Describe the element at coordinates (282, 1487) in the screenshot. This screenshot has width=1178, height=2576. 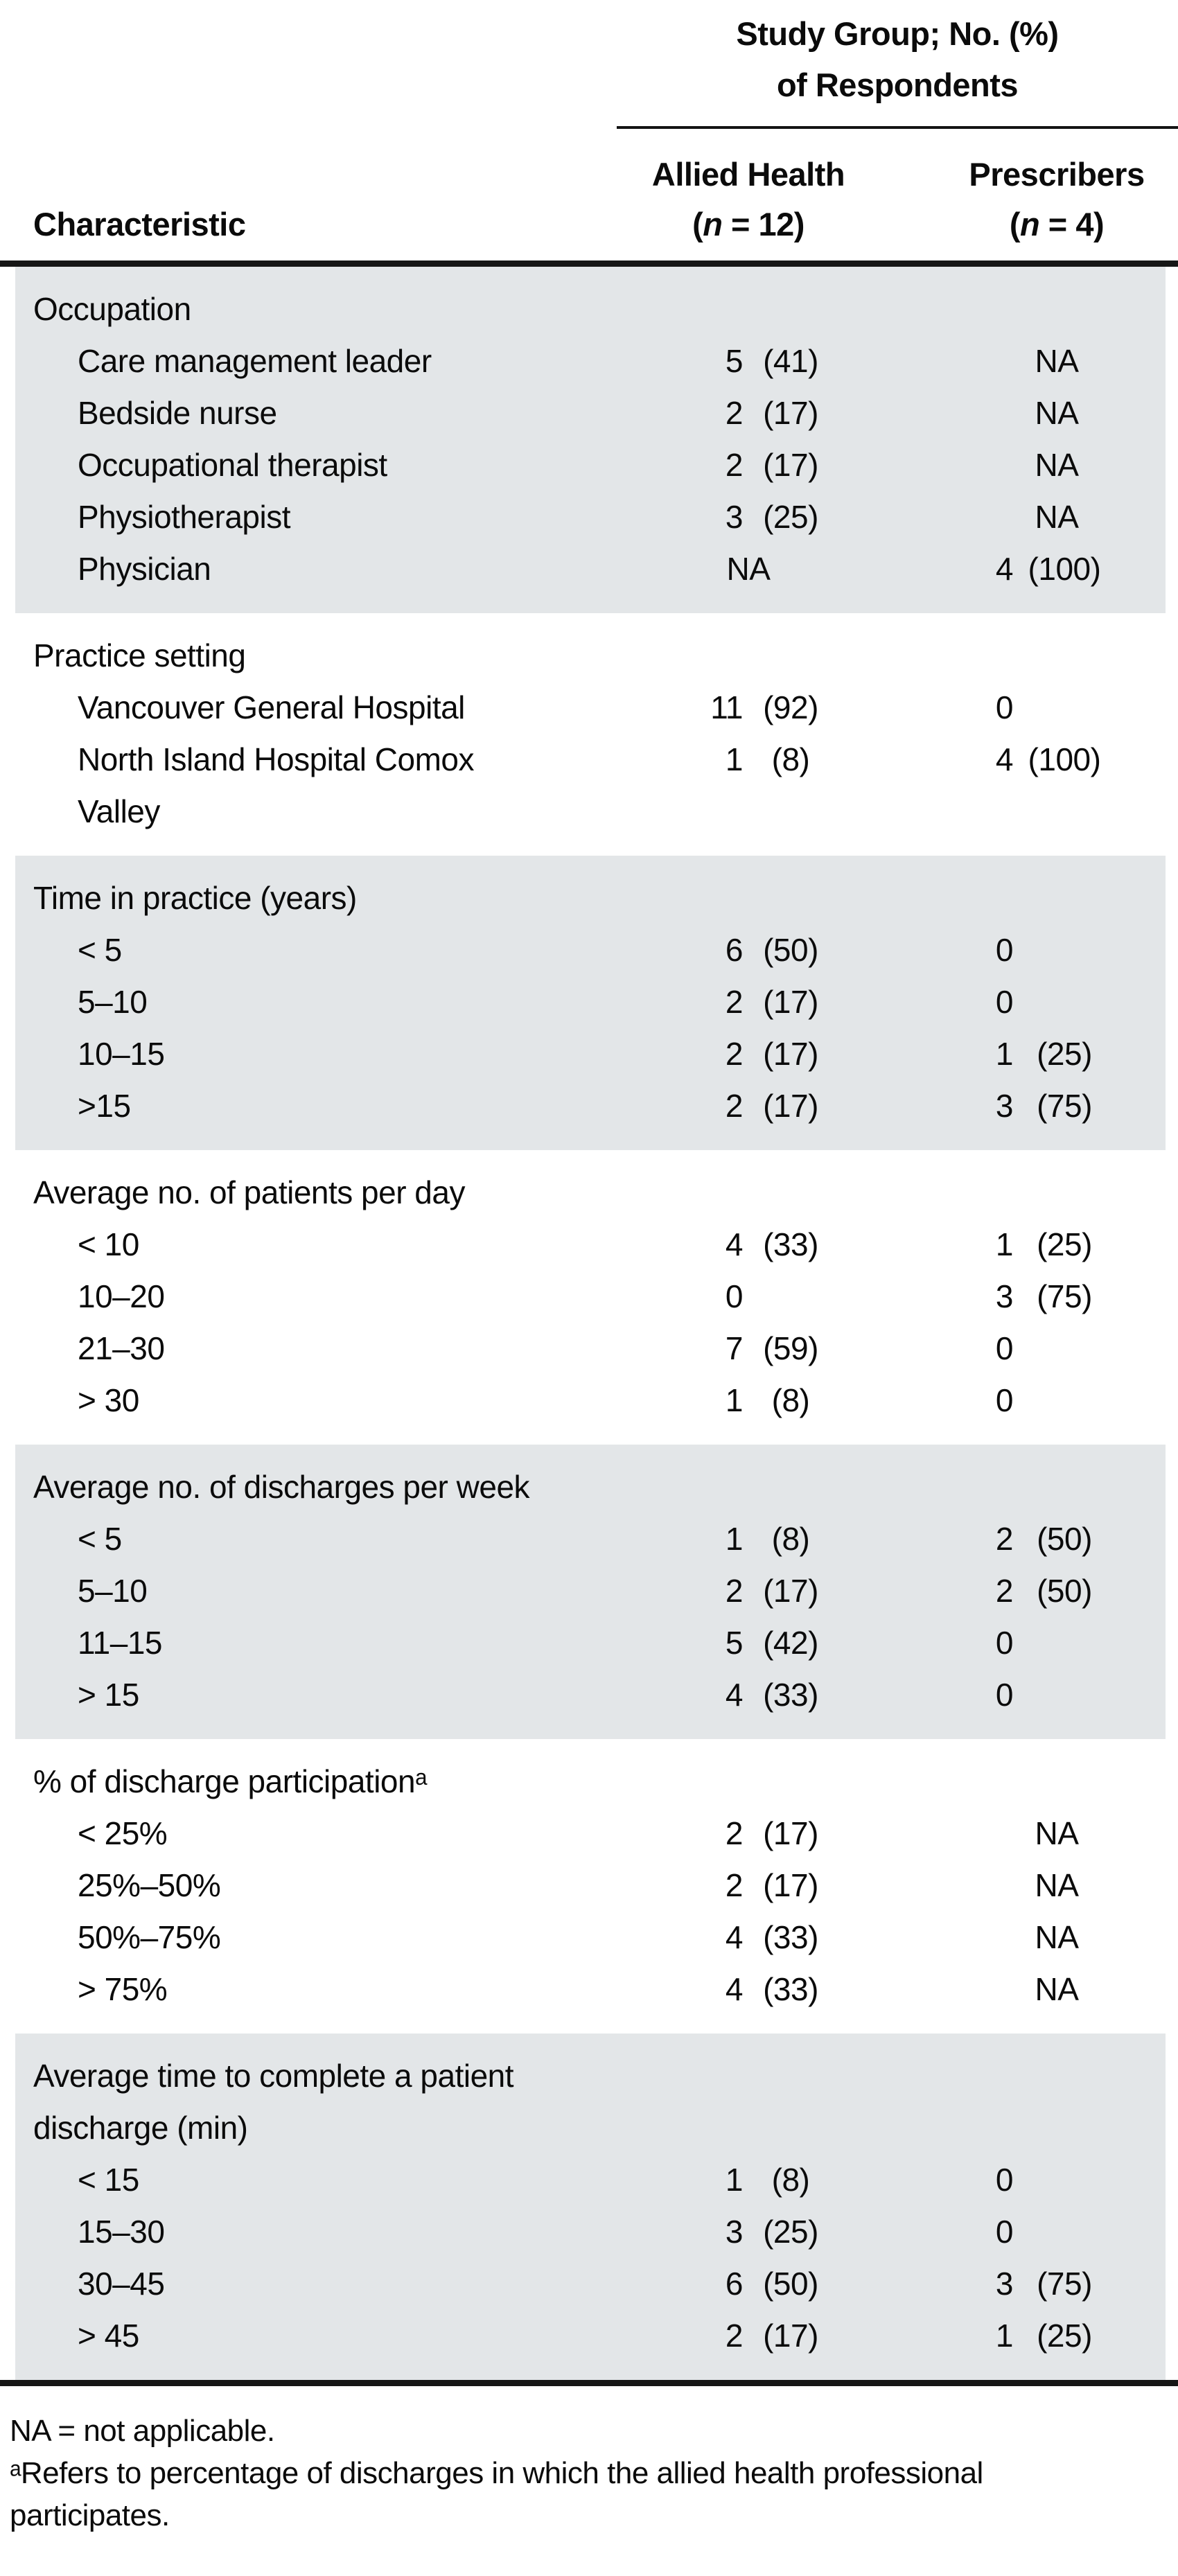
I see `section-heading: Average no. of discharges per week` at that location.